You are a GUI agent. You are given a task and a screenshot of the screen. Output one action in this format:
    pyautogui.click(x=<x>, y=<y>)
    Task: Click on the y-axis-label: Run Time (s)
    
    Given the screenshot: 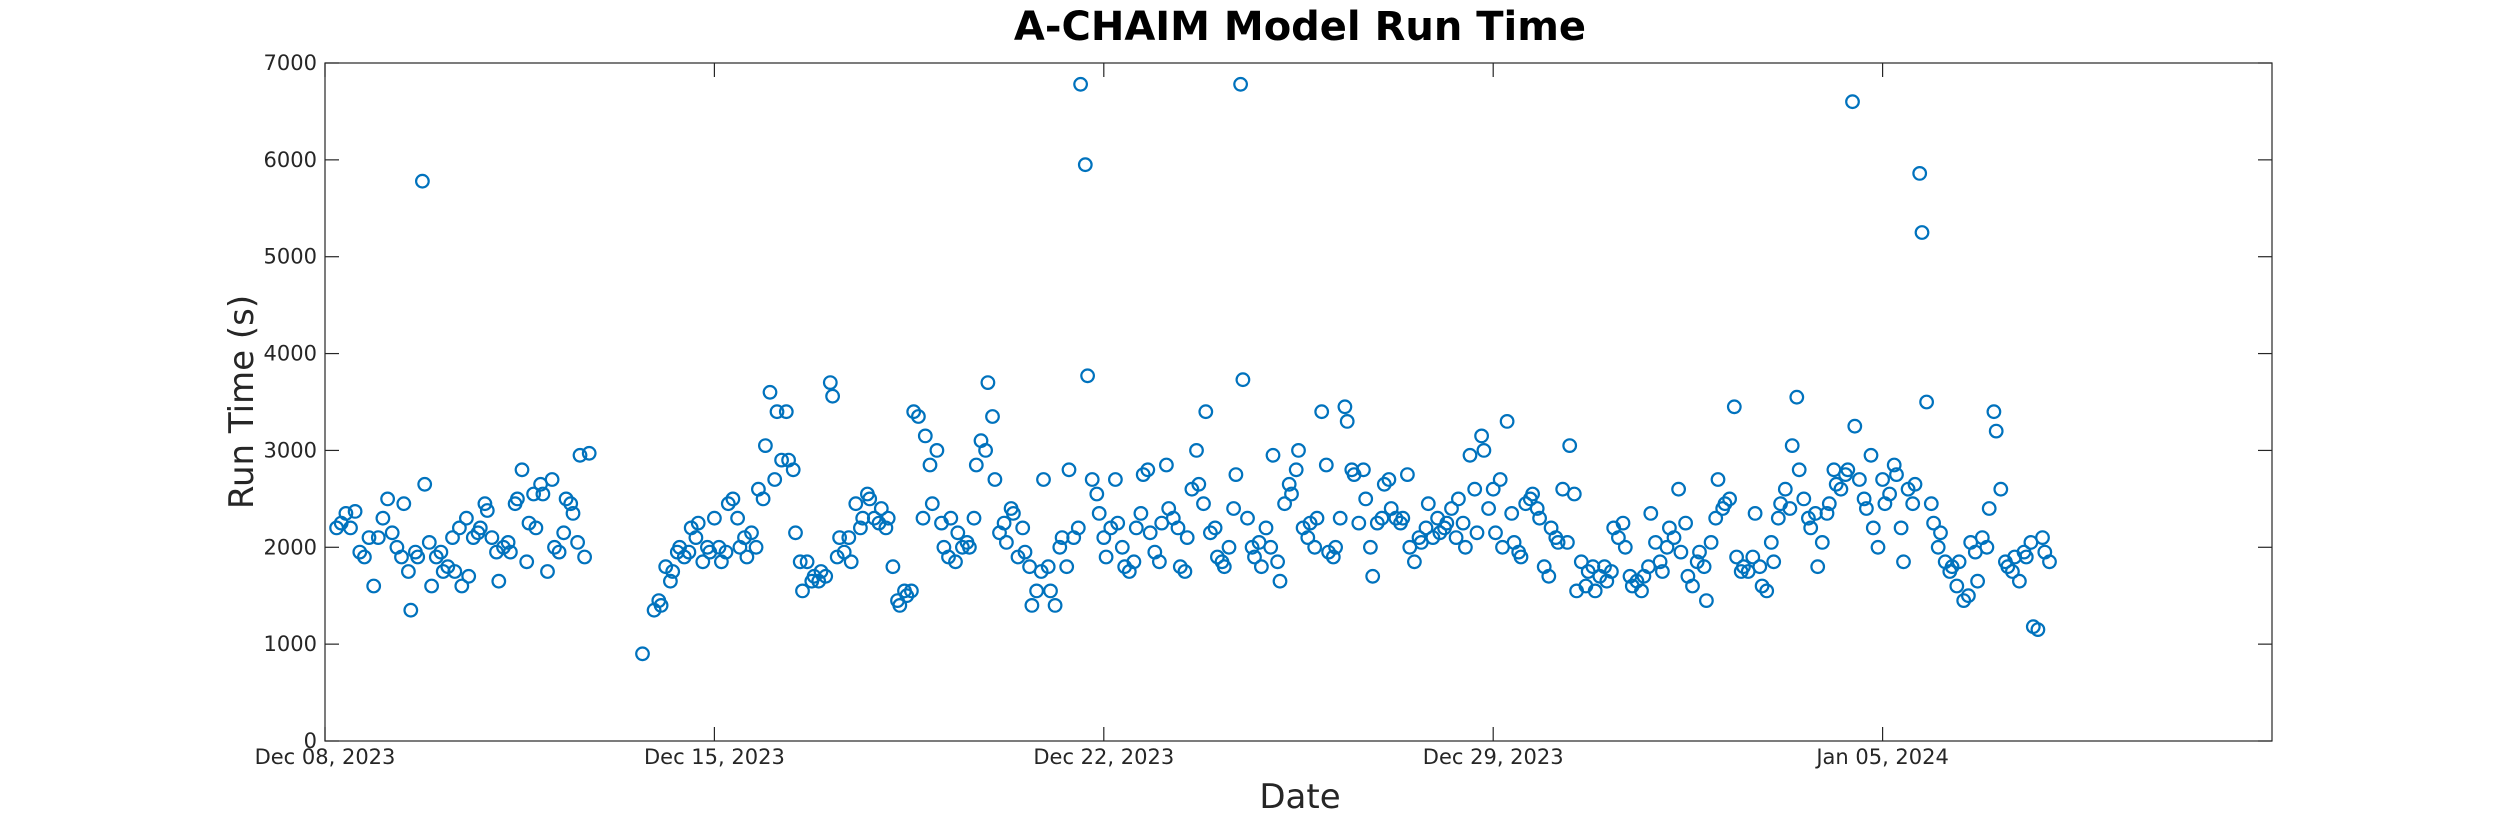 What is the action you would take?
    pyautogui.click(x=242, y=402)
    